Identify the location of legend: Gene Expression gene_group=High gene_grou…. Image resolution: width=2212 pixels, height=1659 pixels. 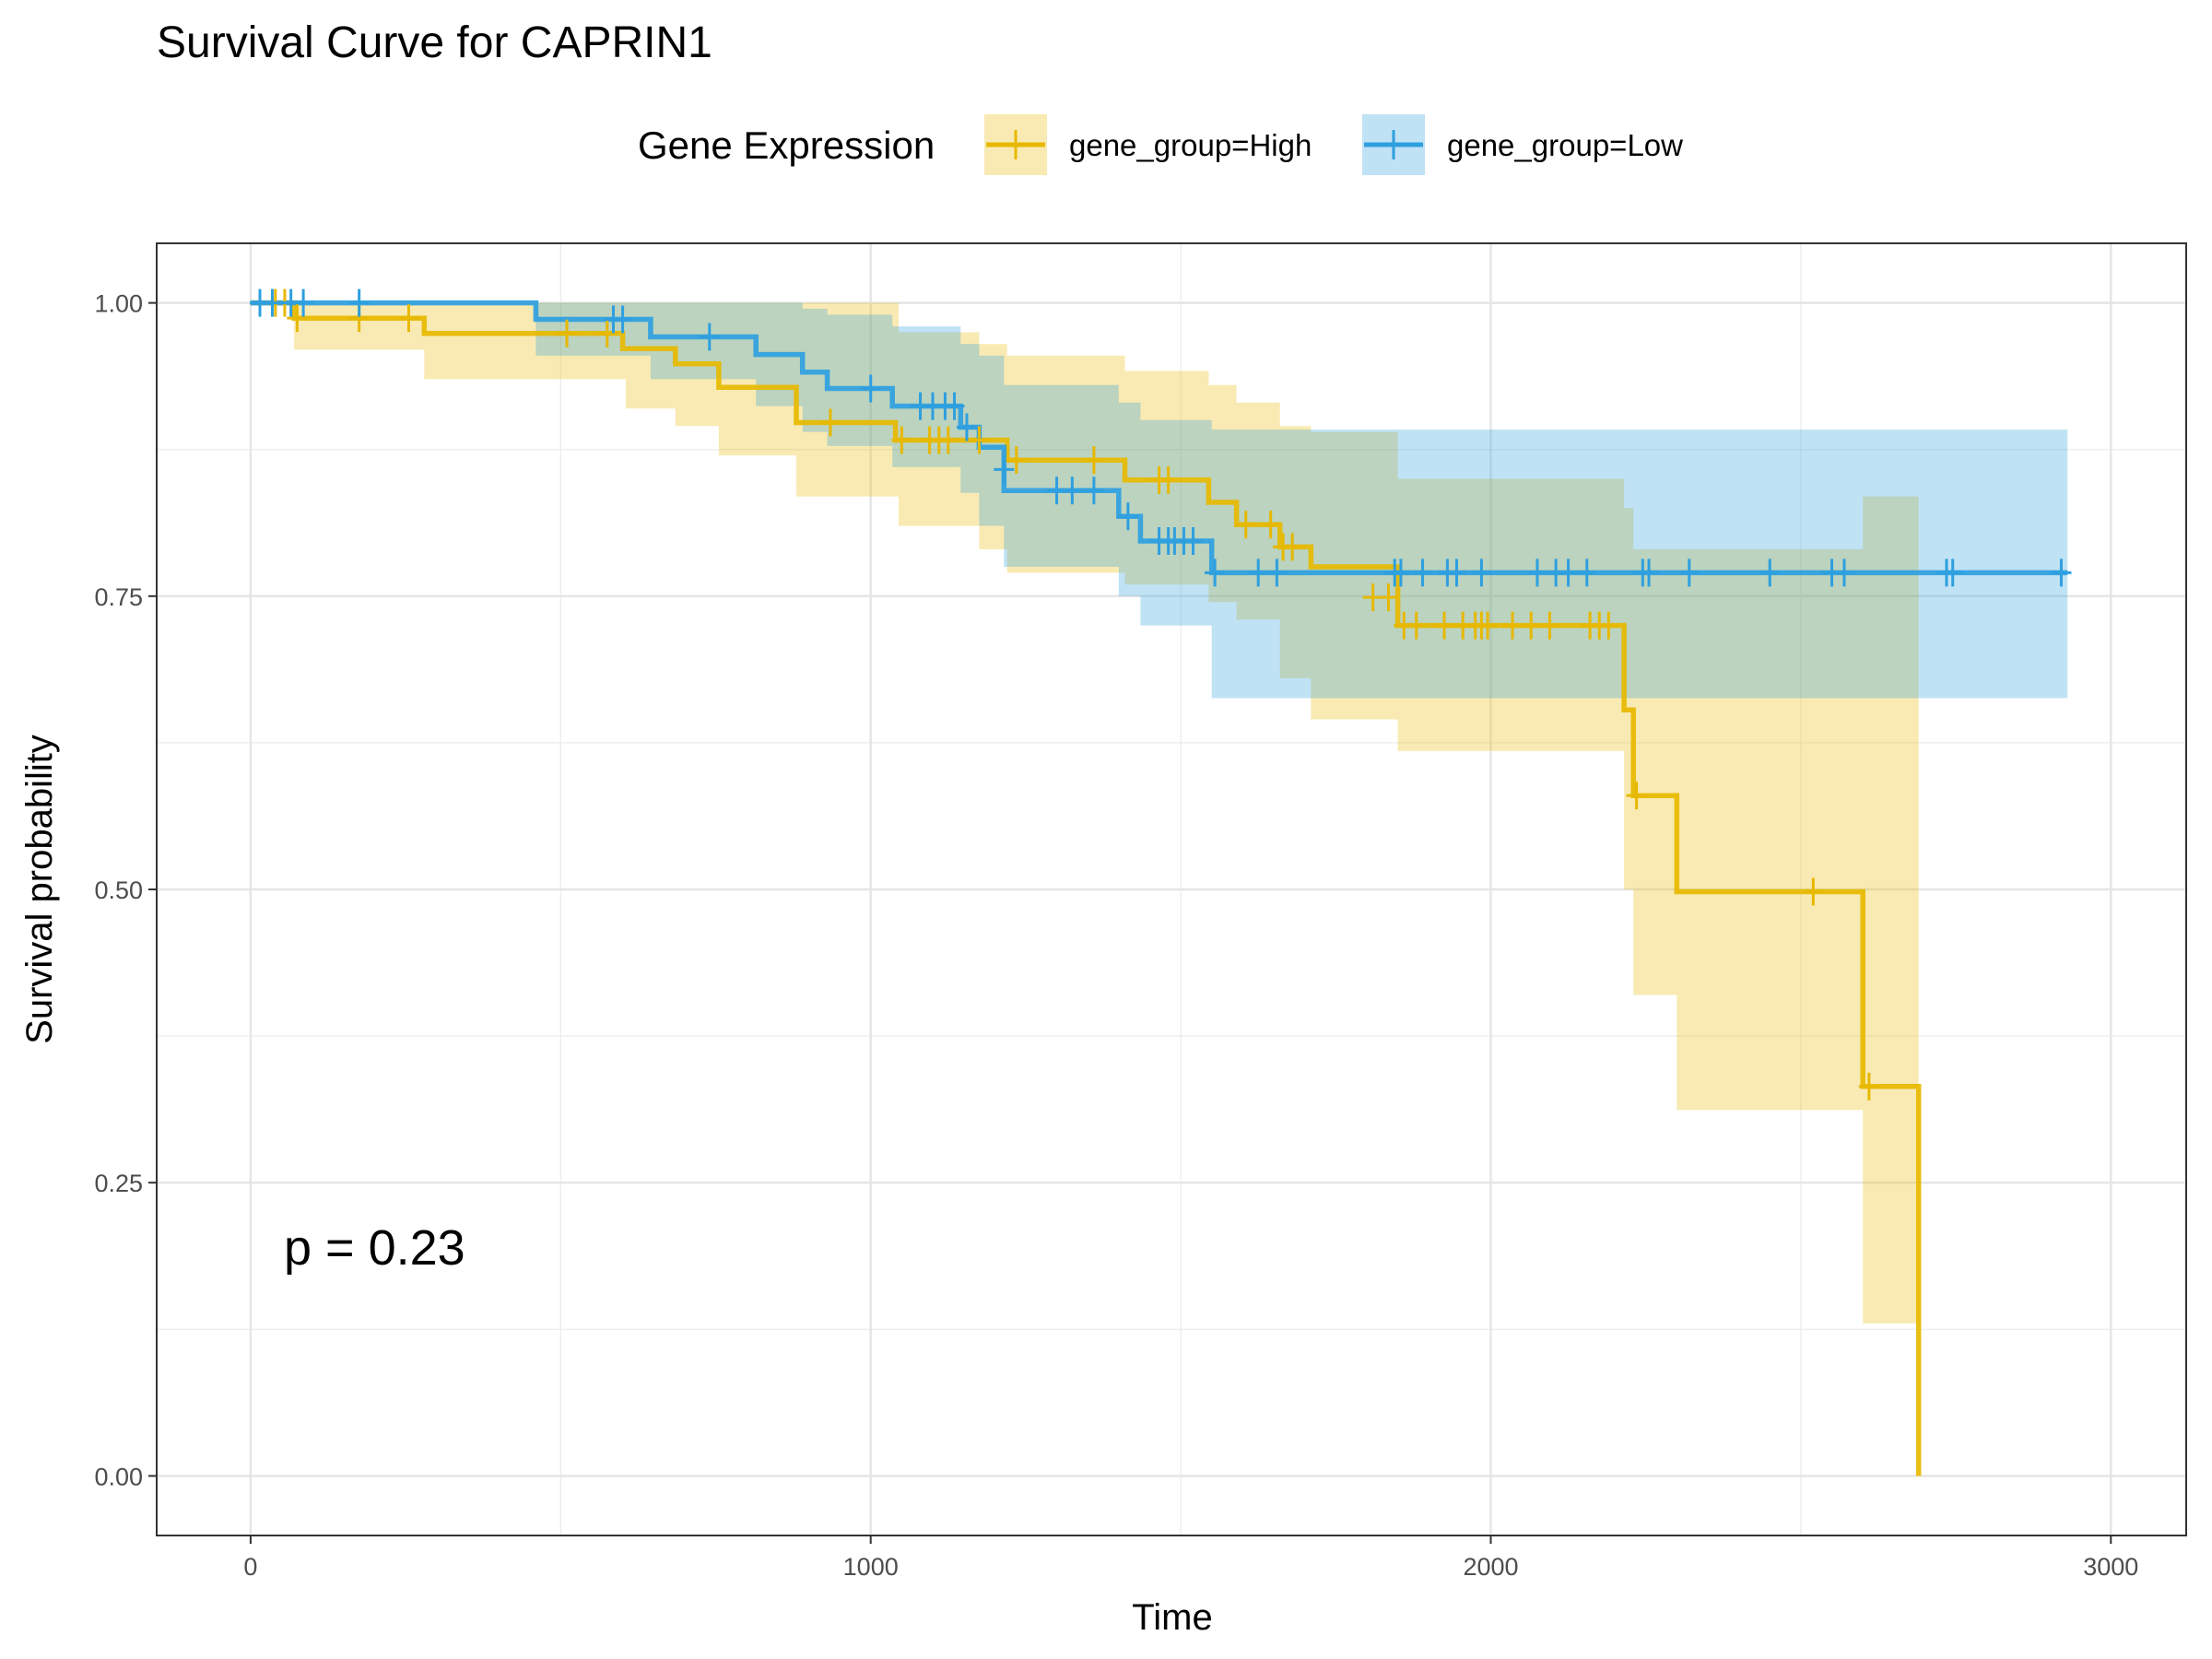
(1160, 144).